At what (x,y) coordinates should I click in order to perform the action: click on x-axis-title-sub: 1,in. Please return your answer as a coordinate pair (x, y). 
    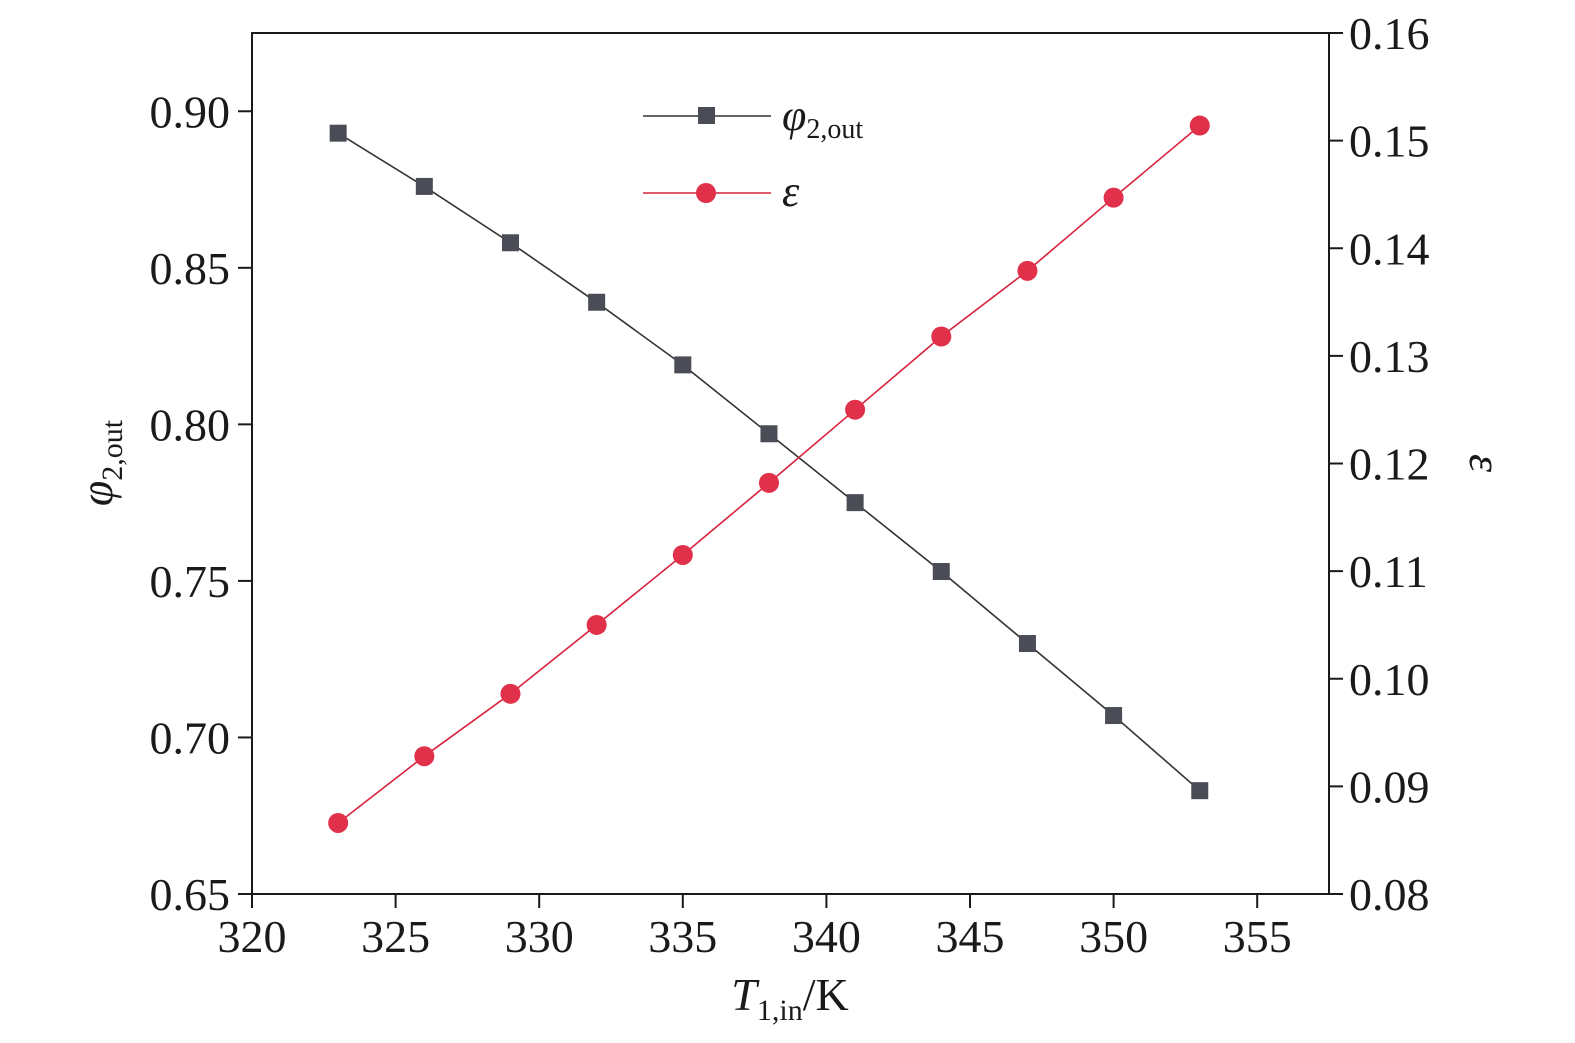
    Looking at the image, I should click on (780, 1010).